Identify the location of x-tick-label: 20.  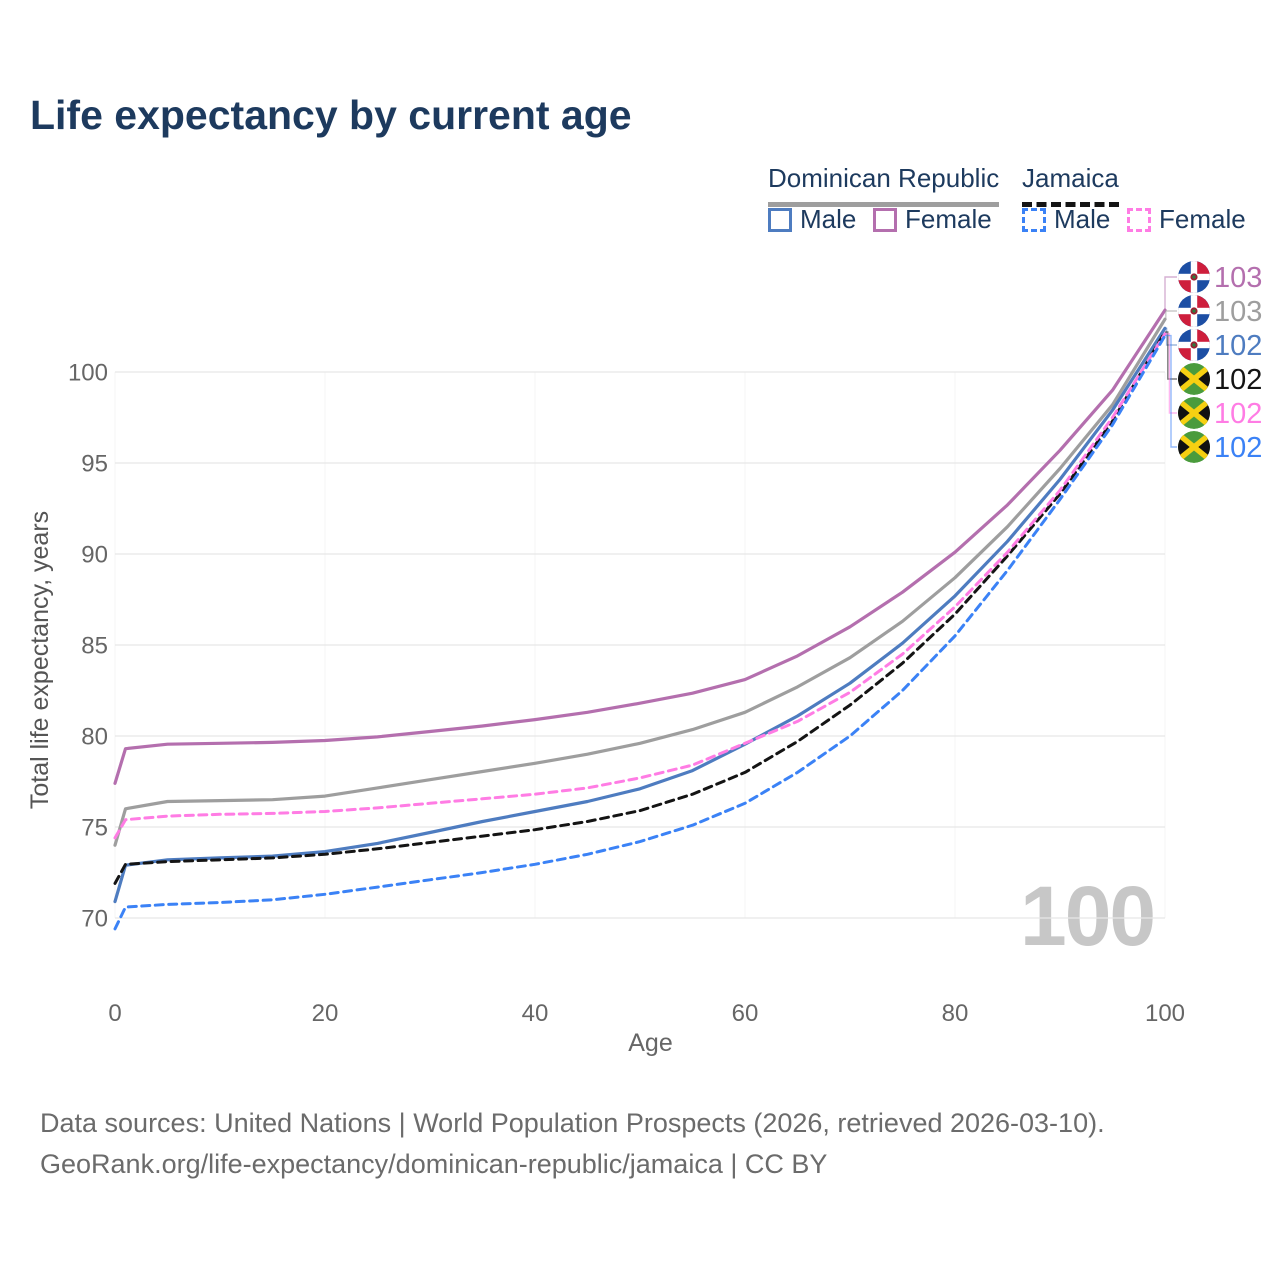
(325, 1013).